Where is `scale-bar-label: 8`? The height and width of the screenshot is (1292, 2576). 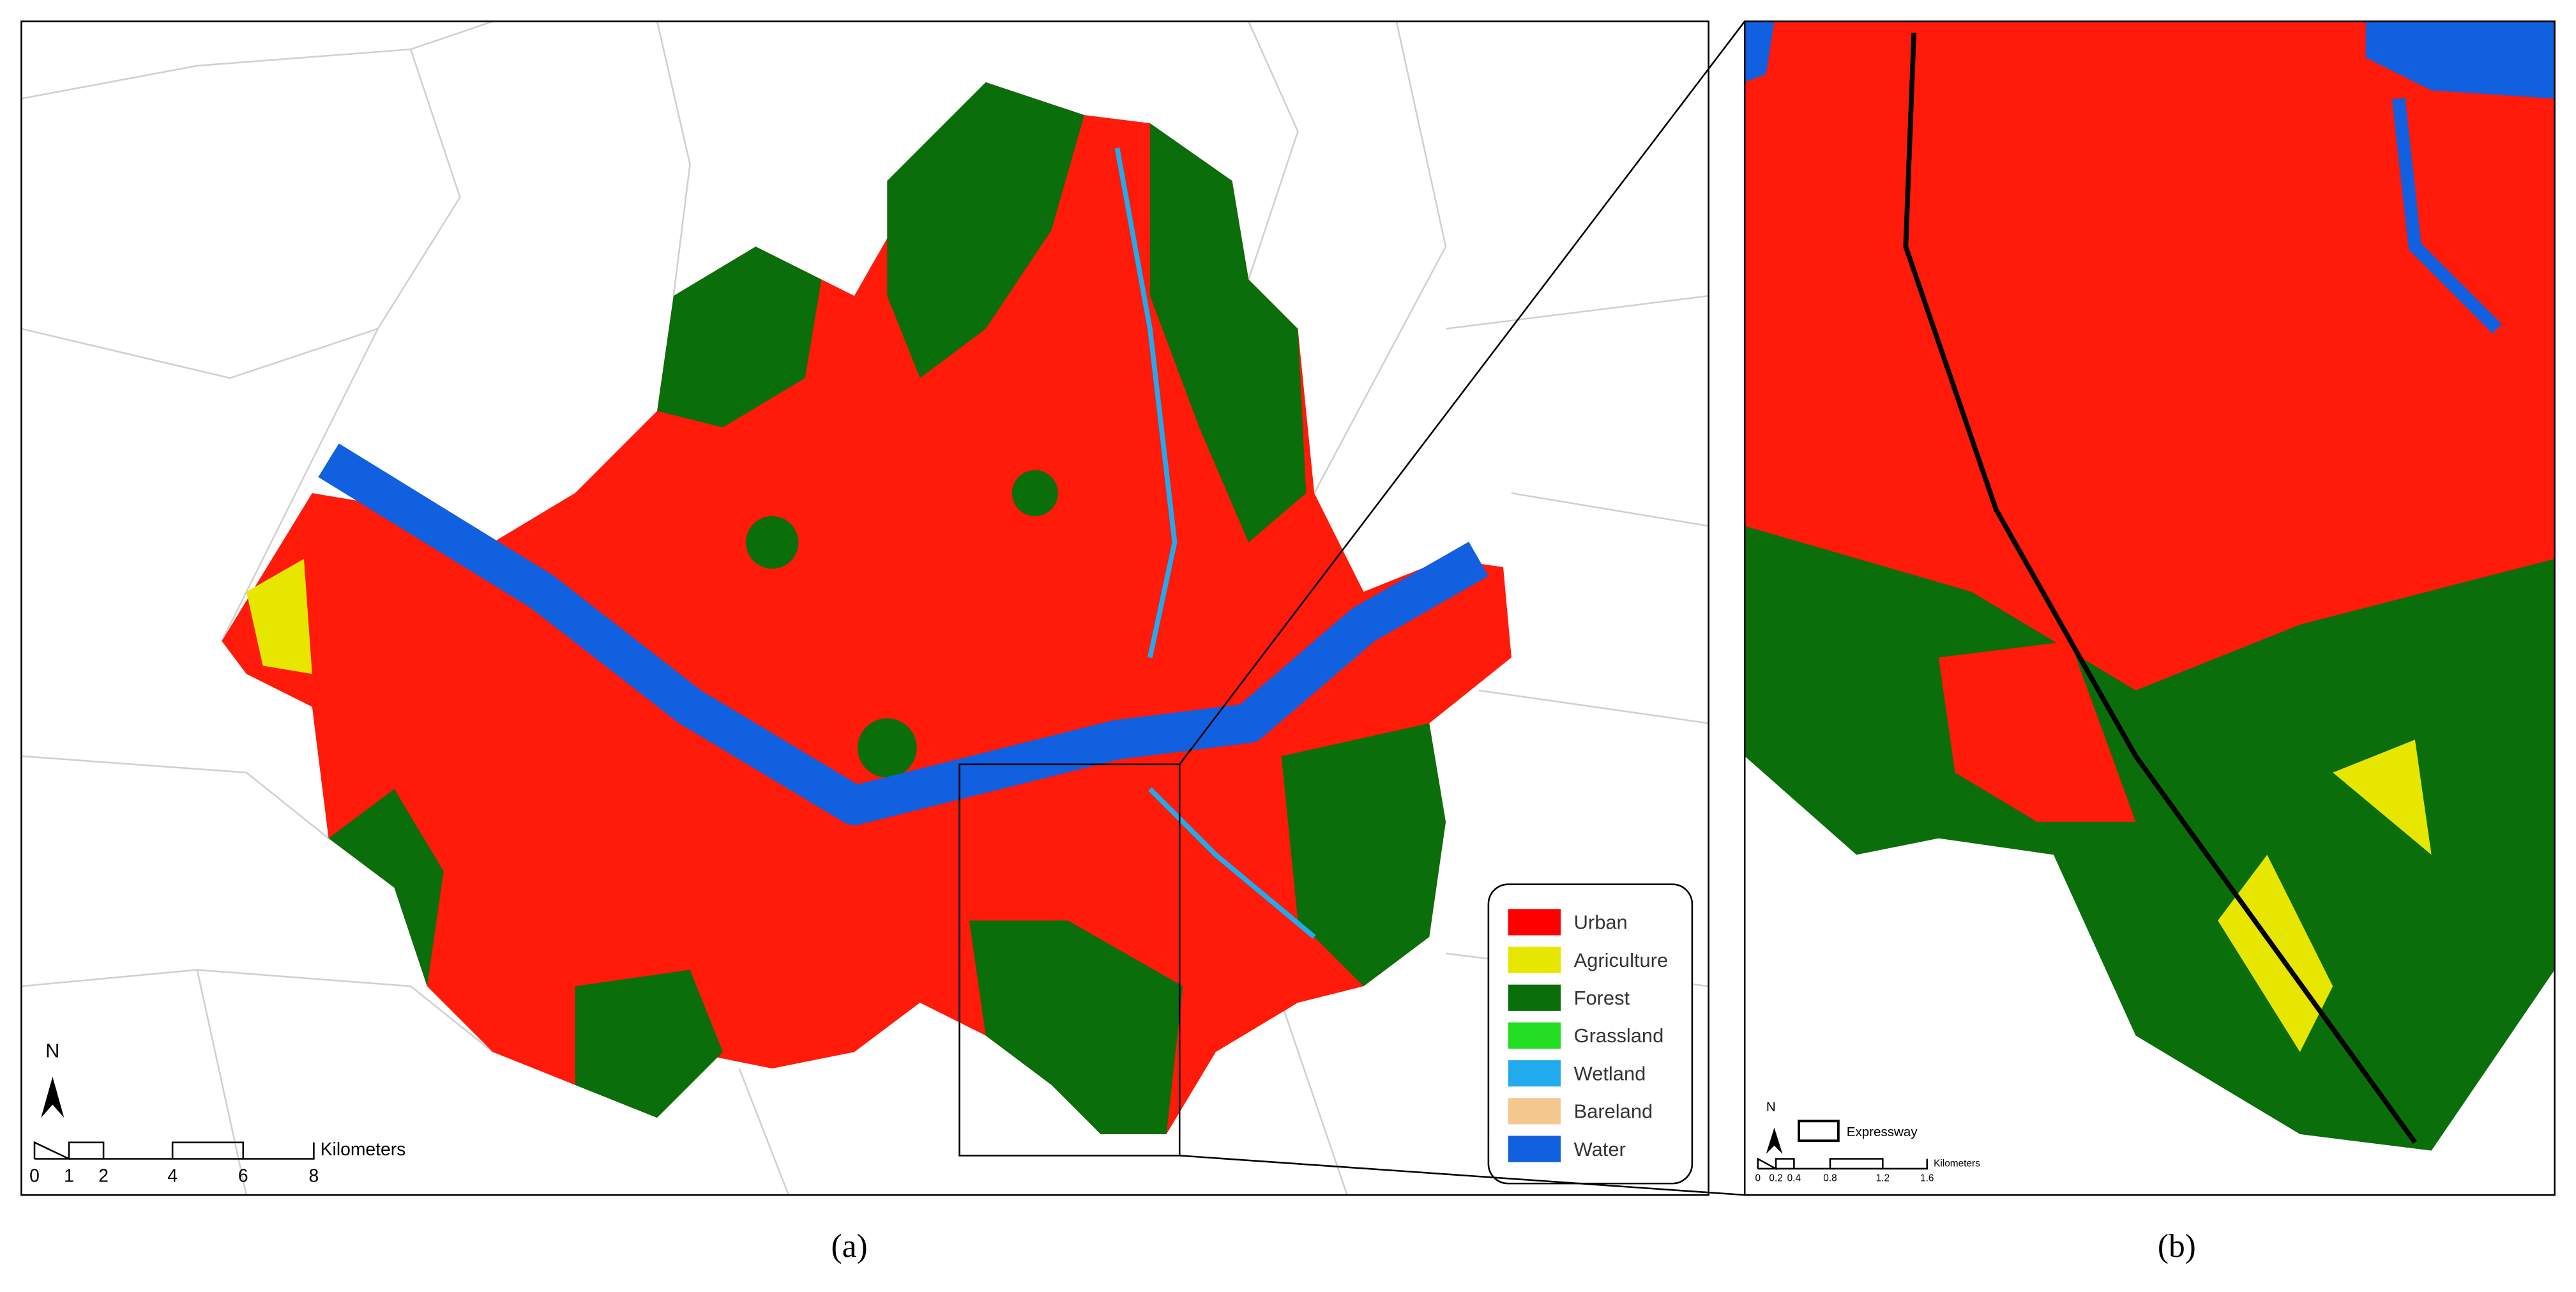
scale-bar-label: 8 is located at coordinates (314, 1175).